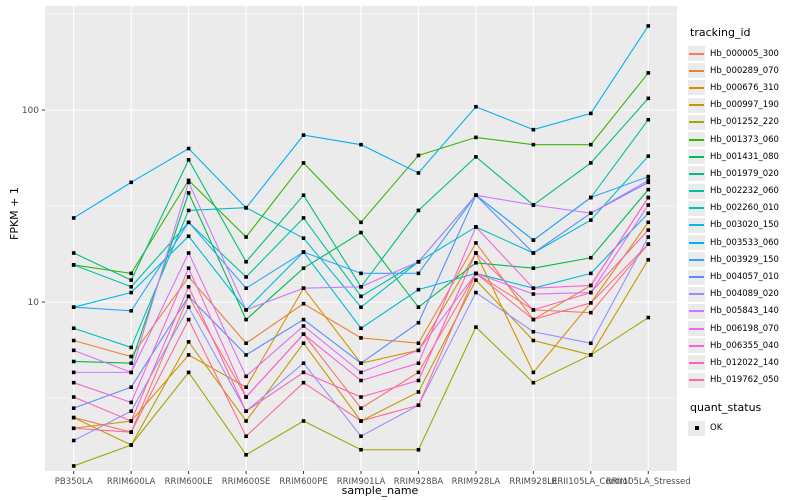  What do you see at coordinates (744, 156) in the screenshot?
I see `legend-item: Hb_001431_080` at bounding box center [744, 156].